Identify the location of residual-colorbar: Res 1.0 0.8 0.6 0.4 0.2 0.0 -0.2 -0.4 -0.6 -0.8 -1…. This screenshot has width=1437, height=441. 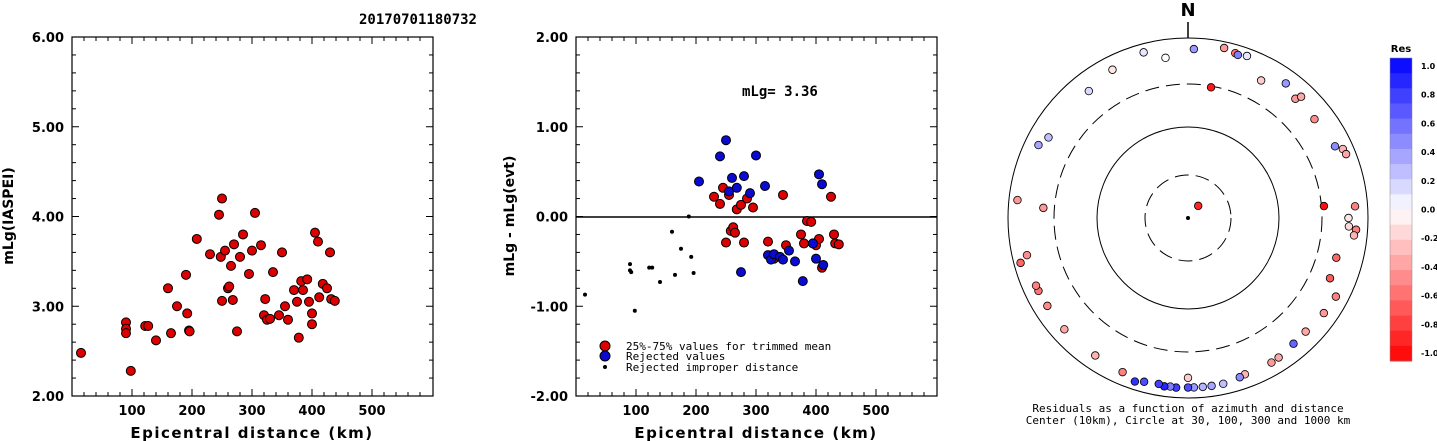
(1413, 203).